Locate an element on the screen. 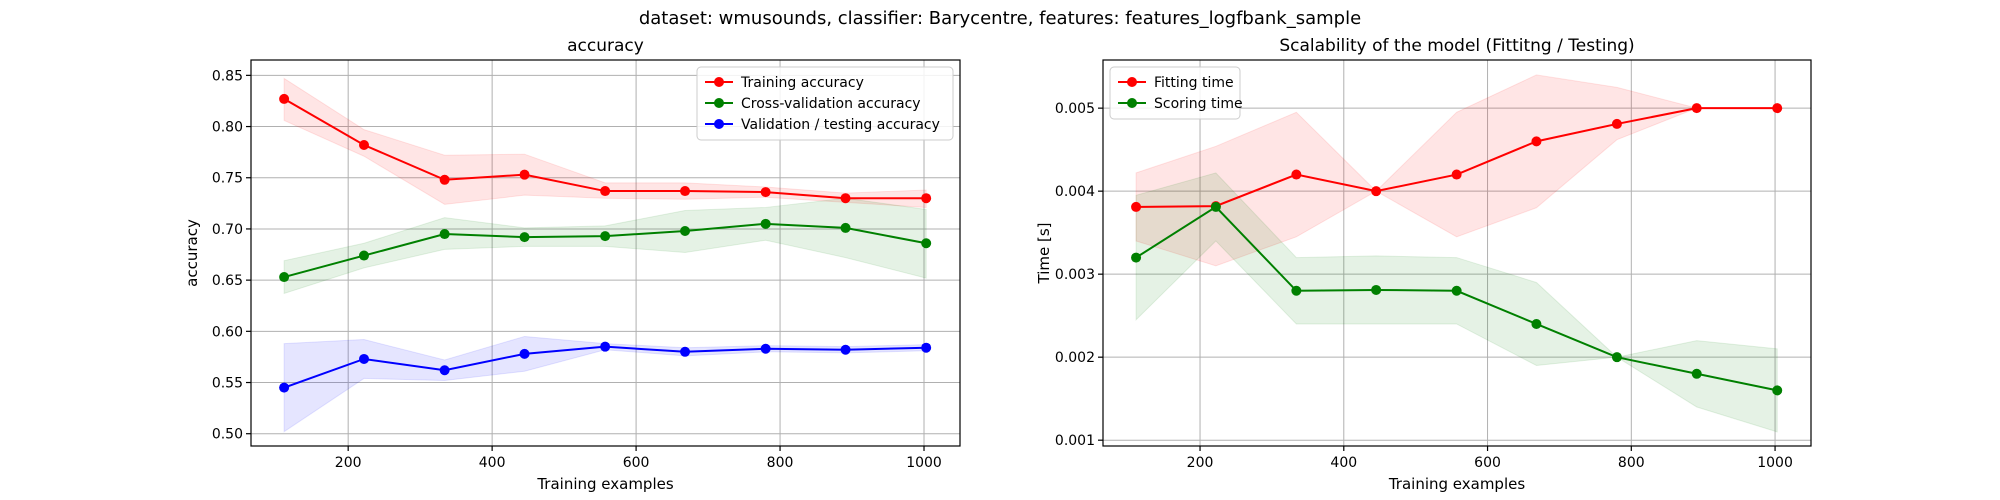 This screenshot has width=2000, height=500. scalability-plot-legend: Fitting time Scoring time is located at coordinates (1176, 93).